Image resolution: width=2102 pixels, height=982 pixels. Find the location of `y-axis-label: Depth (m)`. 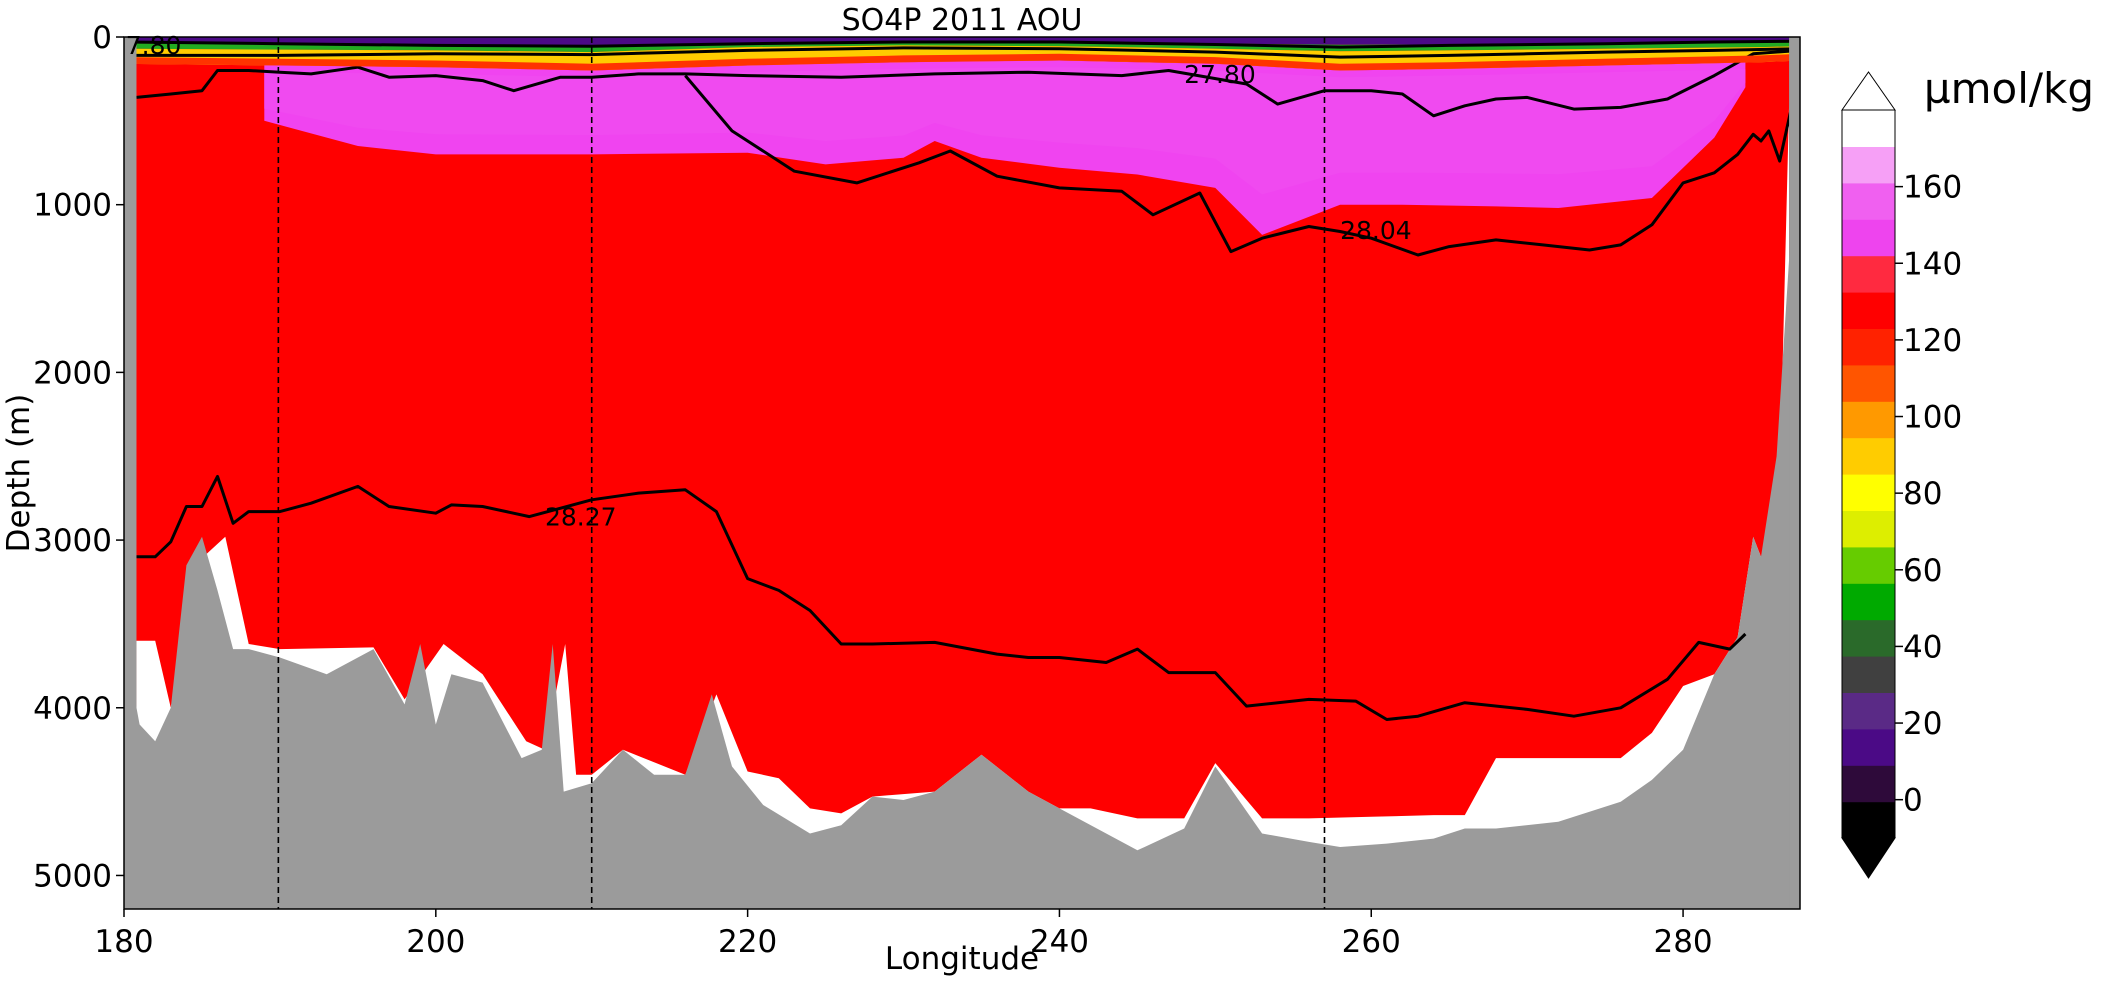

y-axis-label: Depth (m) is located at coordinates (19, 473).